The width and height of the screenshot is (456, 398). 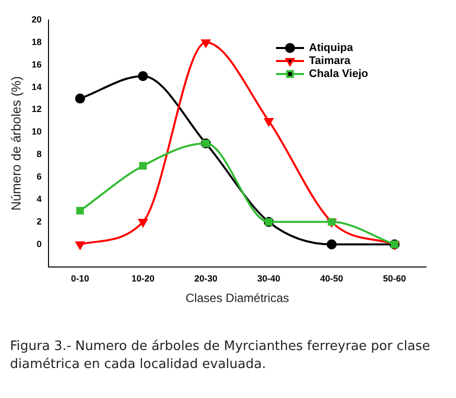 I want to click on y-tick-label: 2, so click(x=39, y=221).